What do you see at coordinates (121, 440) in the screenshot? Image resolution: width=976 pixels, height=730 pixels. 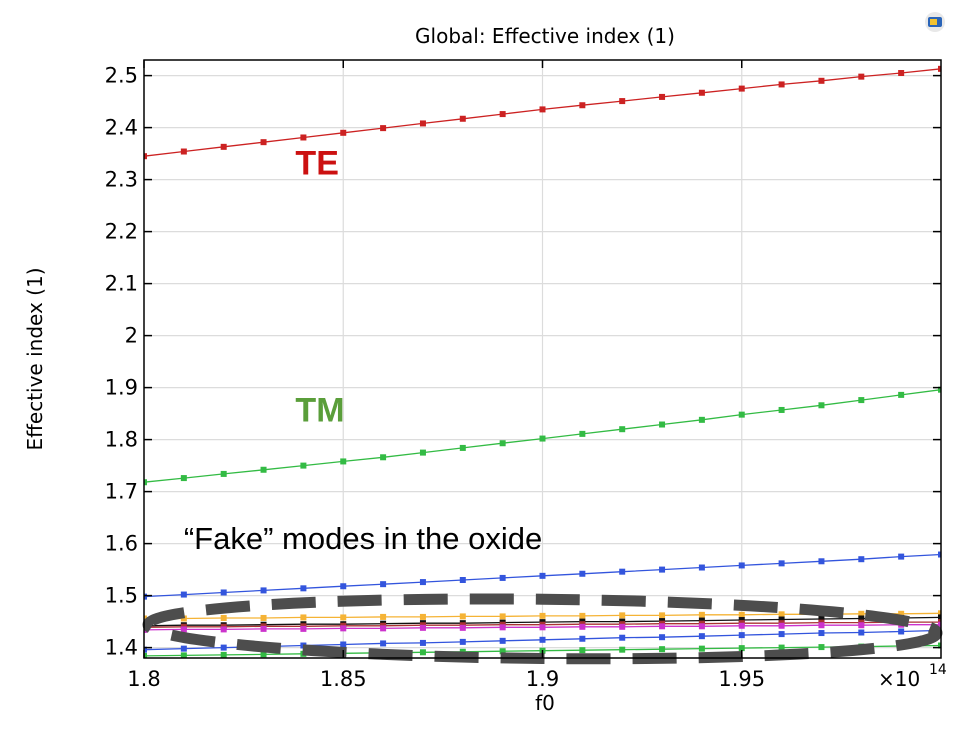 I see `y-tick-label: 1.8` at bounding box center [121, 440].